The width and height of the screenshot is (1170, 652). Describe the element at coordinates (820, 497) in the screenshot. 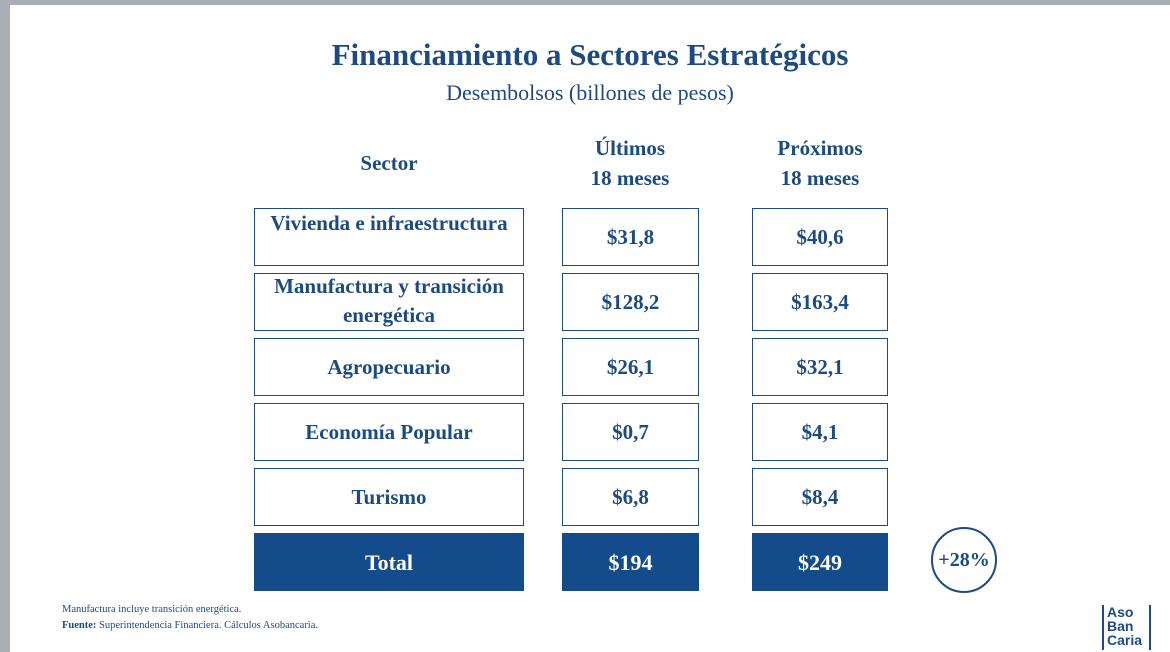

I see `next-value-cell: $8,4` at that location.